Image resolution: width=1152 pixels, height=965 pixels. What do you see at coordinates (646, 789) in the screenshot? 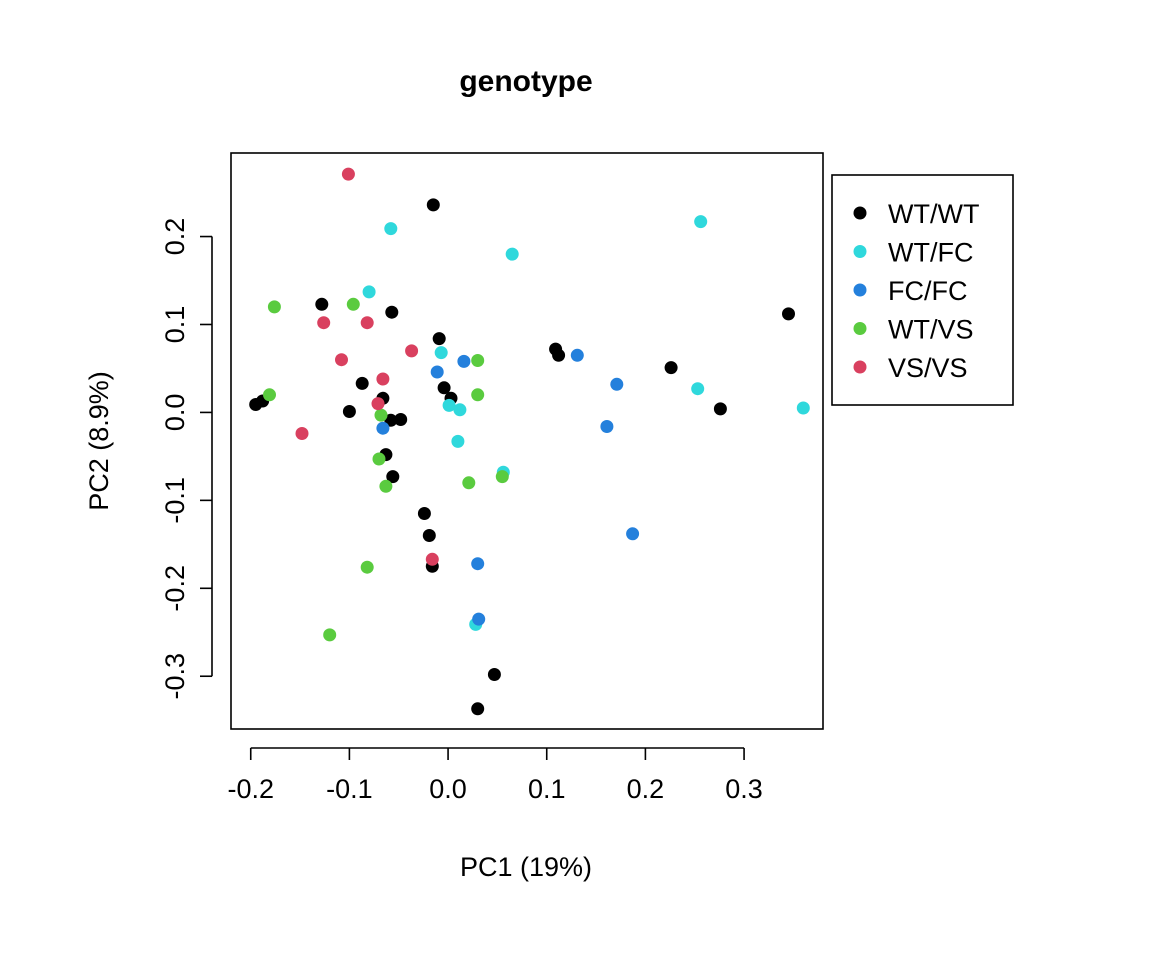
I see `x-tick-label: 0.2` at bounding box center [646, 789].